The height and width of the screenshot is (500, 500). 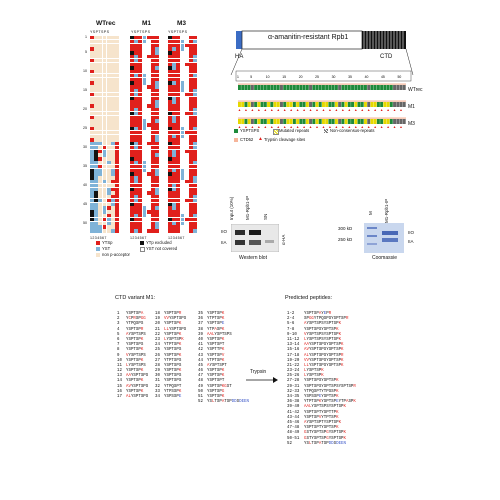 I want to click on residue: R, so click(x=330, y=314).